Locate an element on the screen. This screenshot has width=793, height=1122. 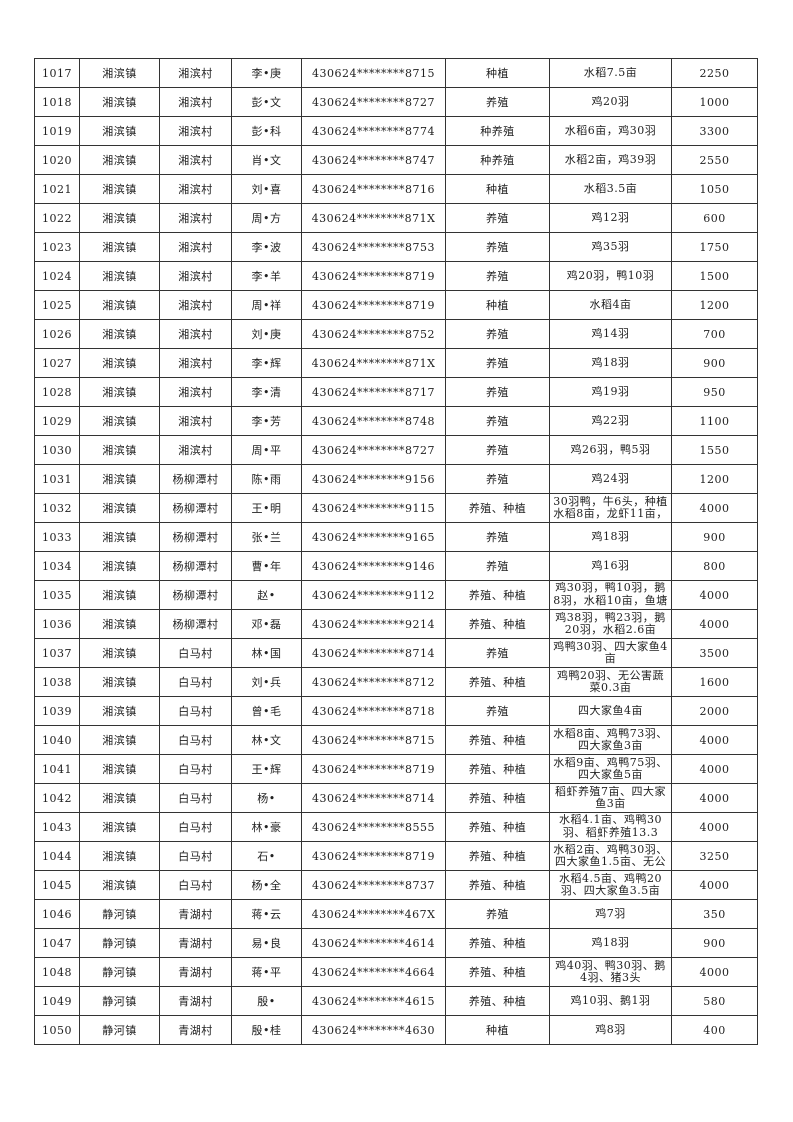
description-text: 水稻2亩、鸡鸭30羽、四大家鱼1.5亩、无公 is located at coordinates (610, 855).